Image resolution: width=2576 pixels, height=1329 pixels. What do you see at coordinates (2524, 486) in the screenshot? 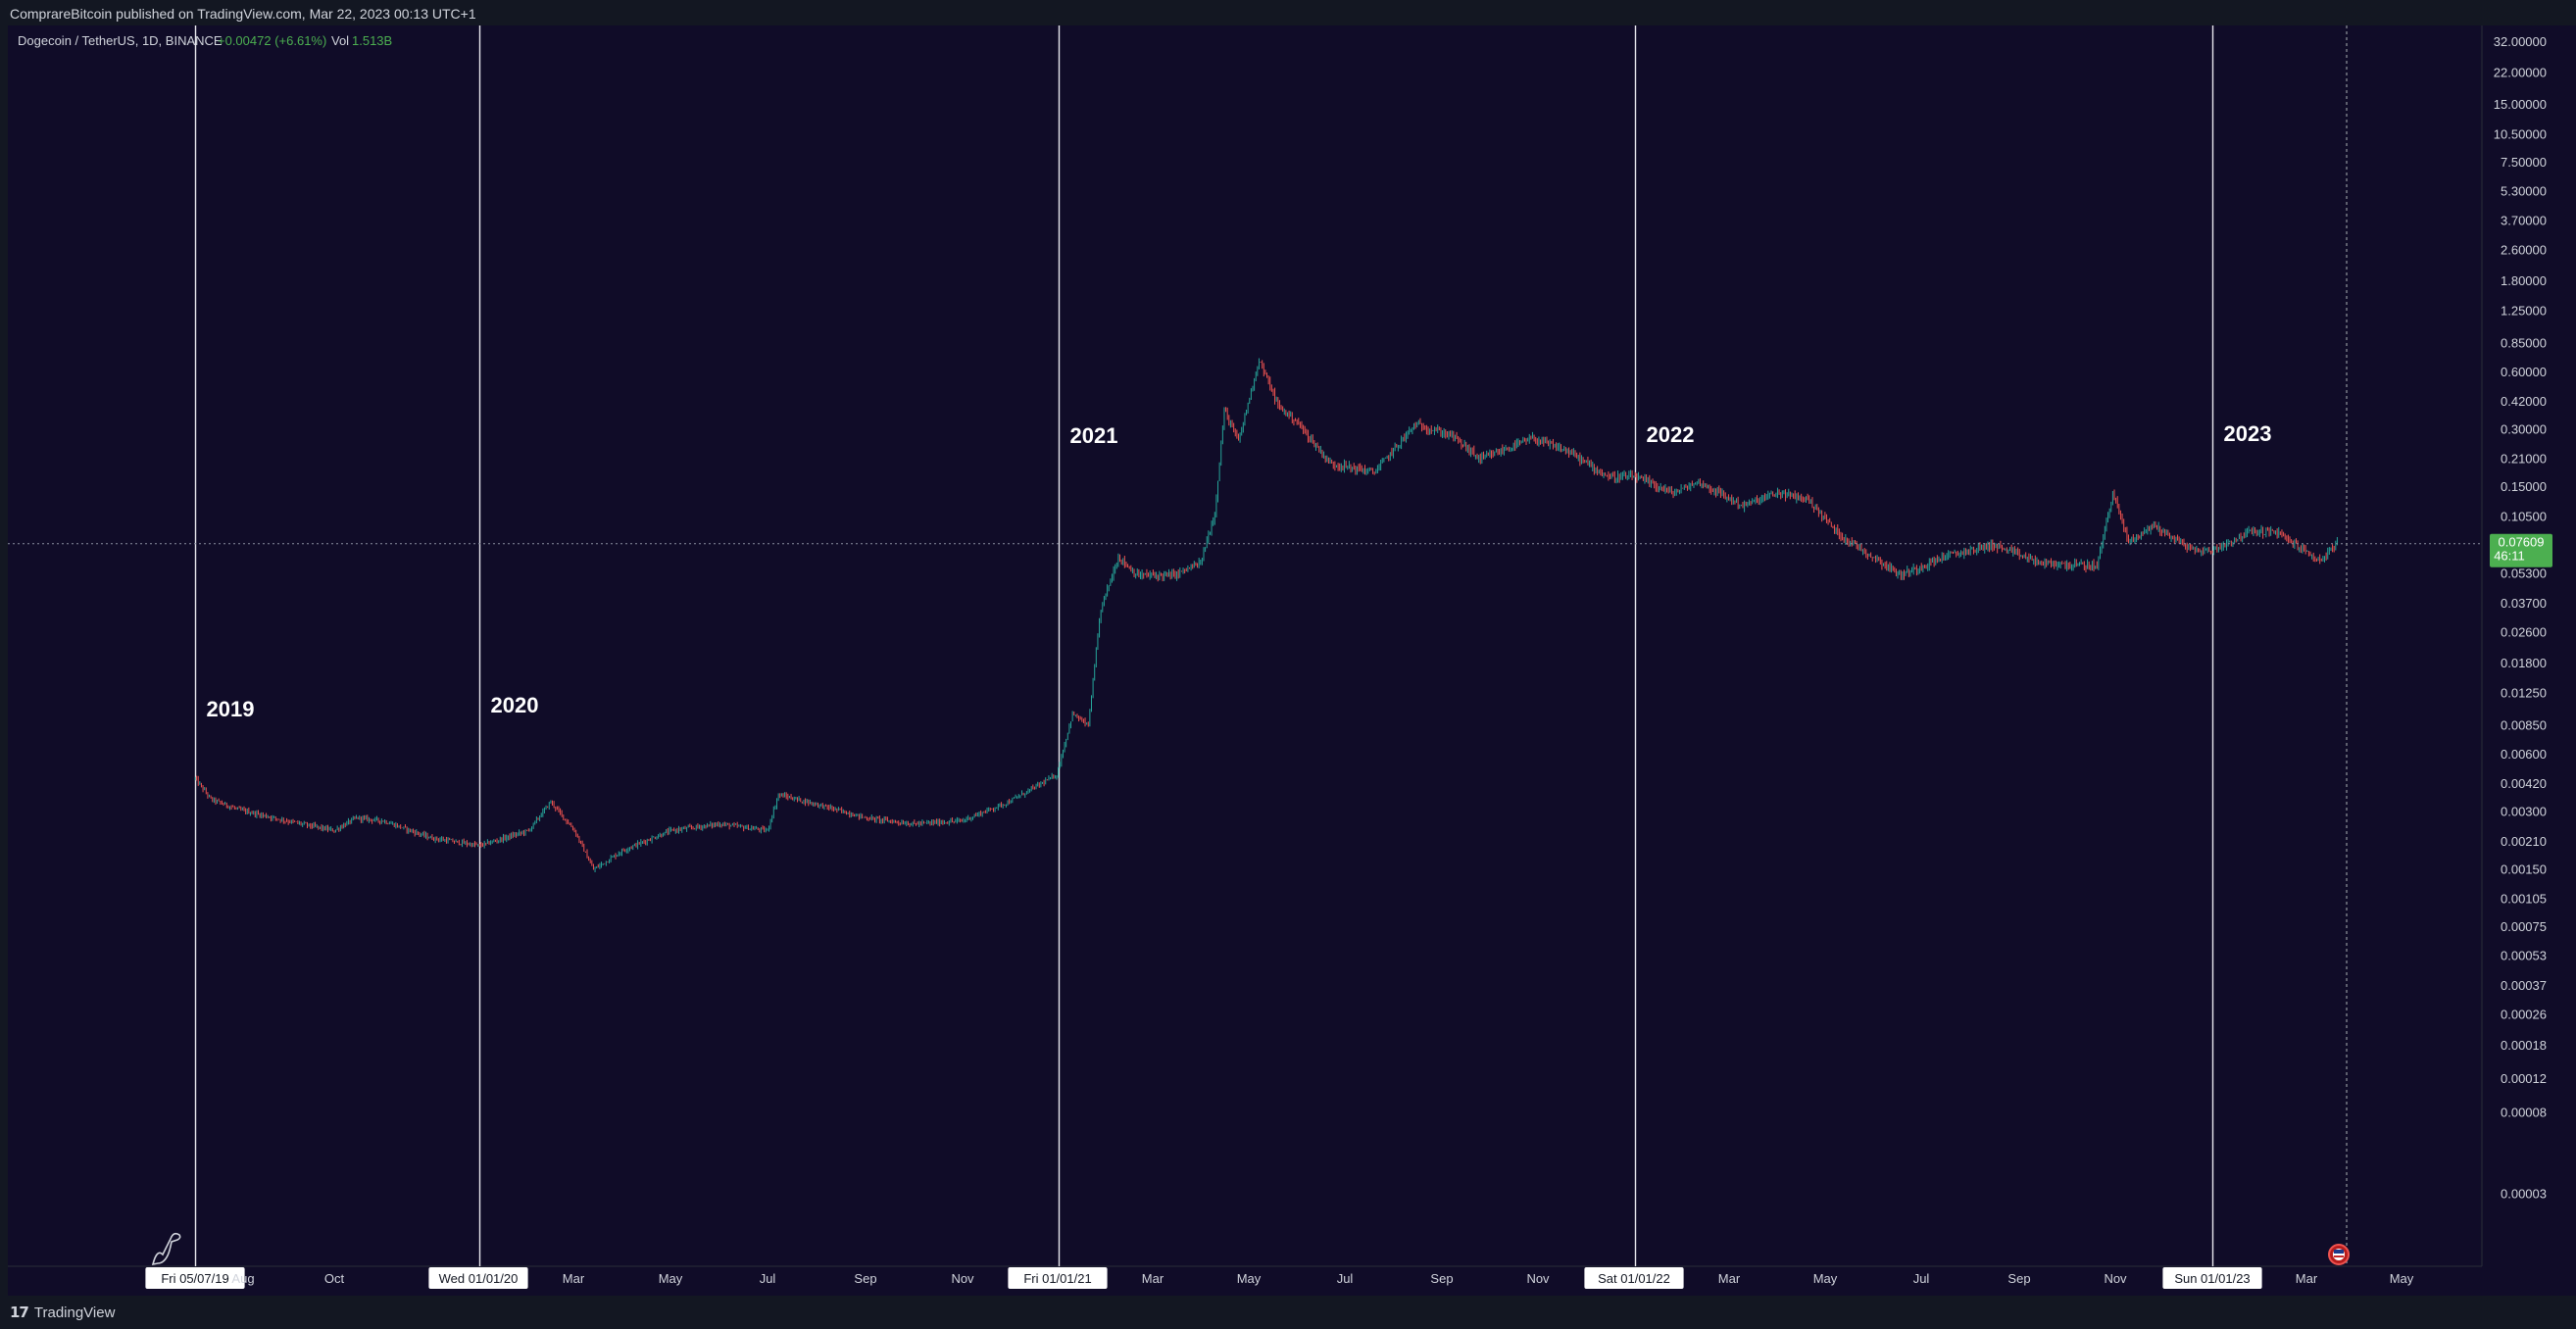
I see `price-tick: 0.15000` at bounding box center [2524, 486].